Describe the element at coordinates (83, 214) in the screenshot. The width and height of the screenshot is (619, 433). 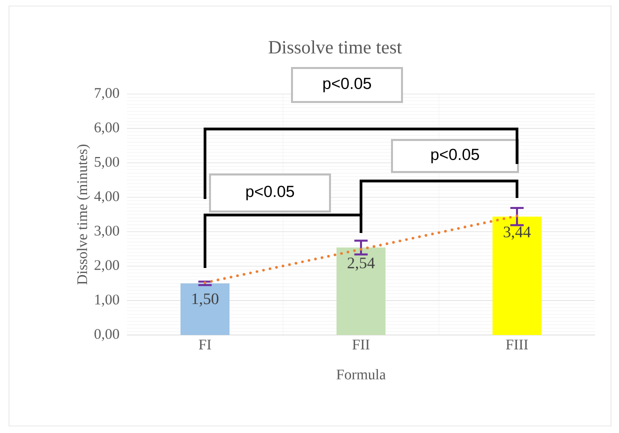
I see `y-axis-title: Dissolve time (minutes)` at that location.